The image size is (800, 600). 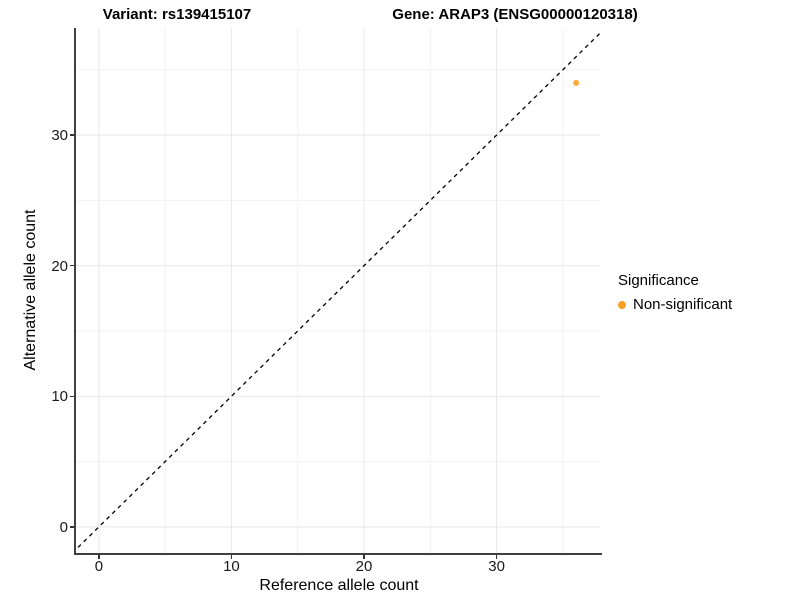 What do you see at coordinates (59, 397) in the screenshot?
I see `y-tick-label: 10` at bounding box center [59, 397].